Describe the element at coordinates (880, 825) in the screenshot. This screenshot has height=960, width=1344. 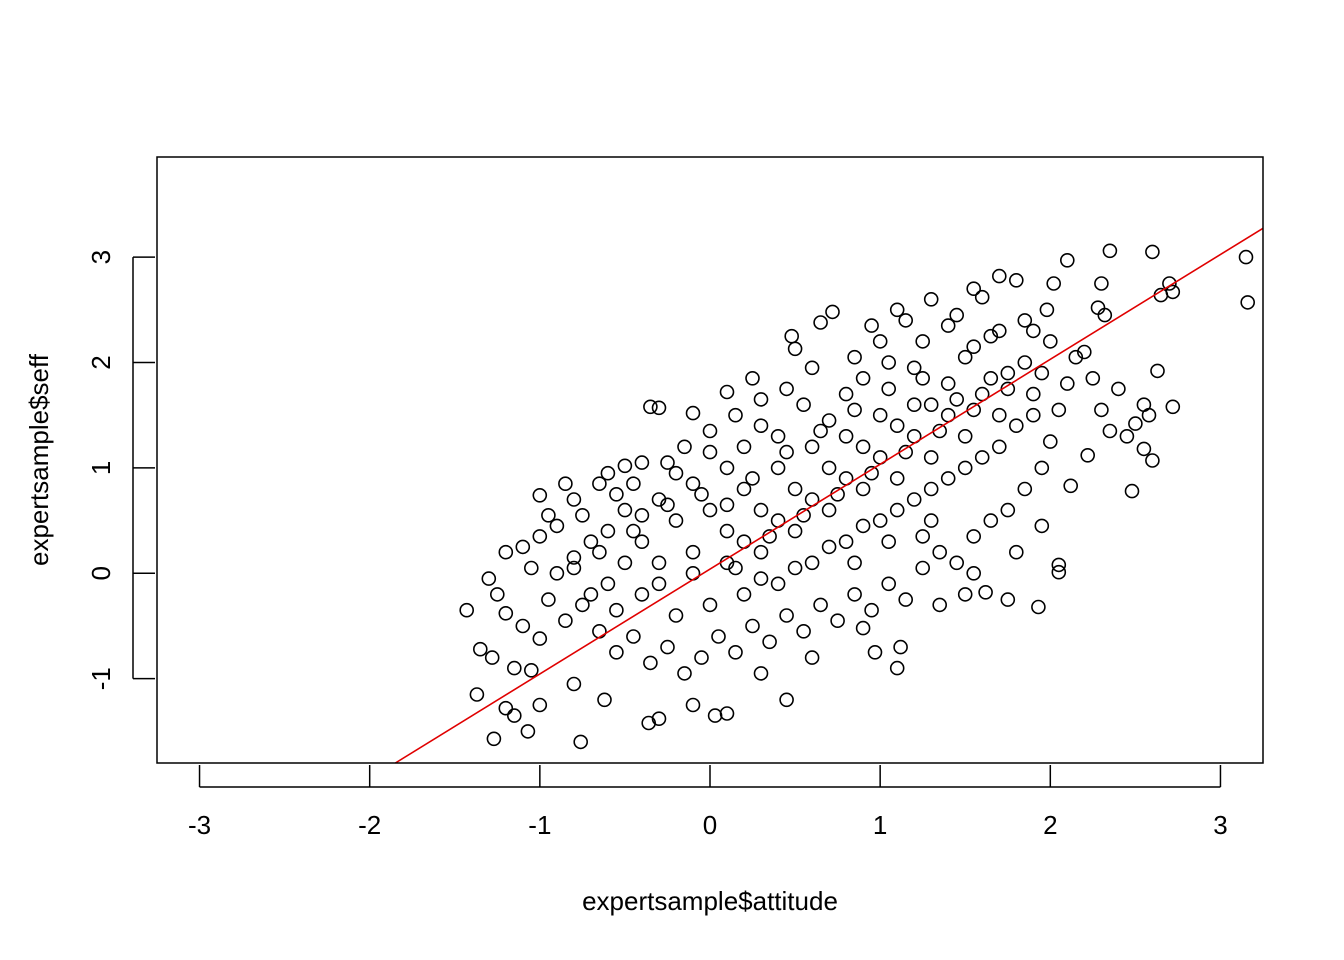
I see `x-tick-label: 1` at that location.